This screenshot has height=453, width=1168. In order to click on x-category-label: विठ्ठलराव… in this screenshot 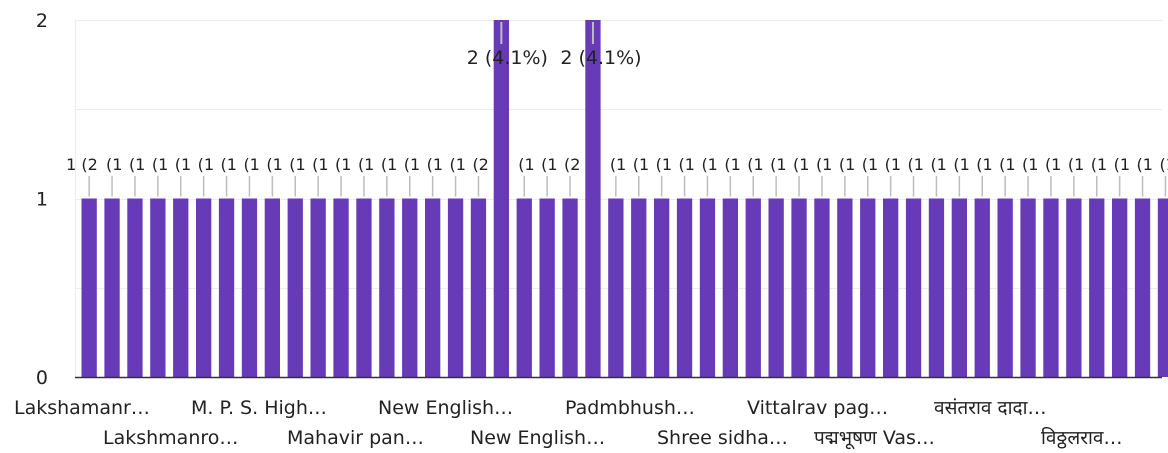, I will do `click(1081, 437)`.